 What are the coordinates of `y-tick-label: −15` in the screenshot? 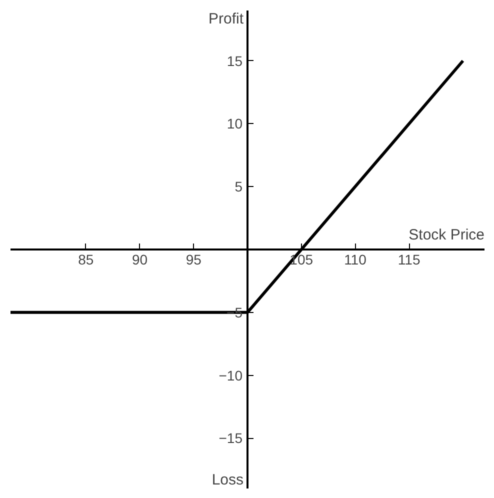 It's located at (230, 438).